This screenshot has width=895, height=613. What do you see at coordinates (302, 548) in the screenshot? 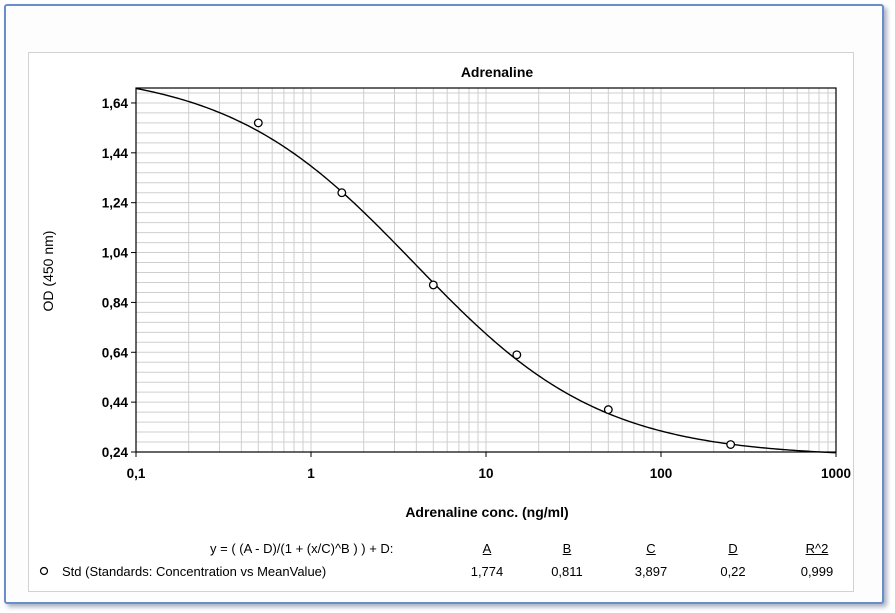
I see `fit-equation: y = ( (A - D)/(1 + (x/C)^B ) ) + D:` at bounding box center [302, 548].